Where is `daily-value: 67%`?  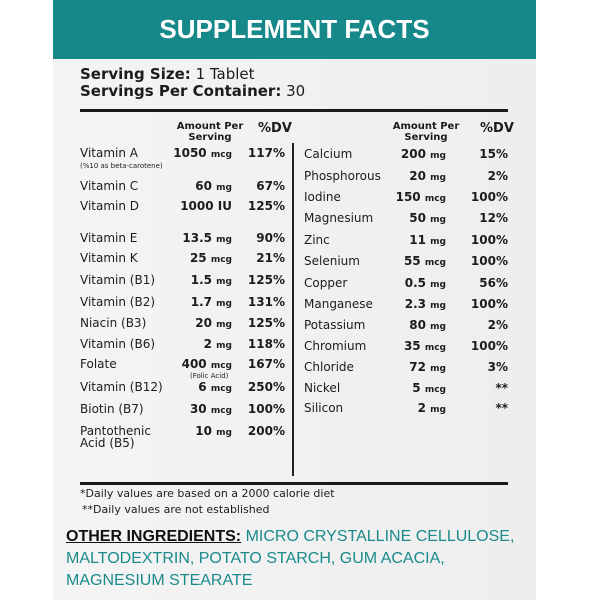
daily-value: 67% is located at coordinates (270, 186).